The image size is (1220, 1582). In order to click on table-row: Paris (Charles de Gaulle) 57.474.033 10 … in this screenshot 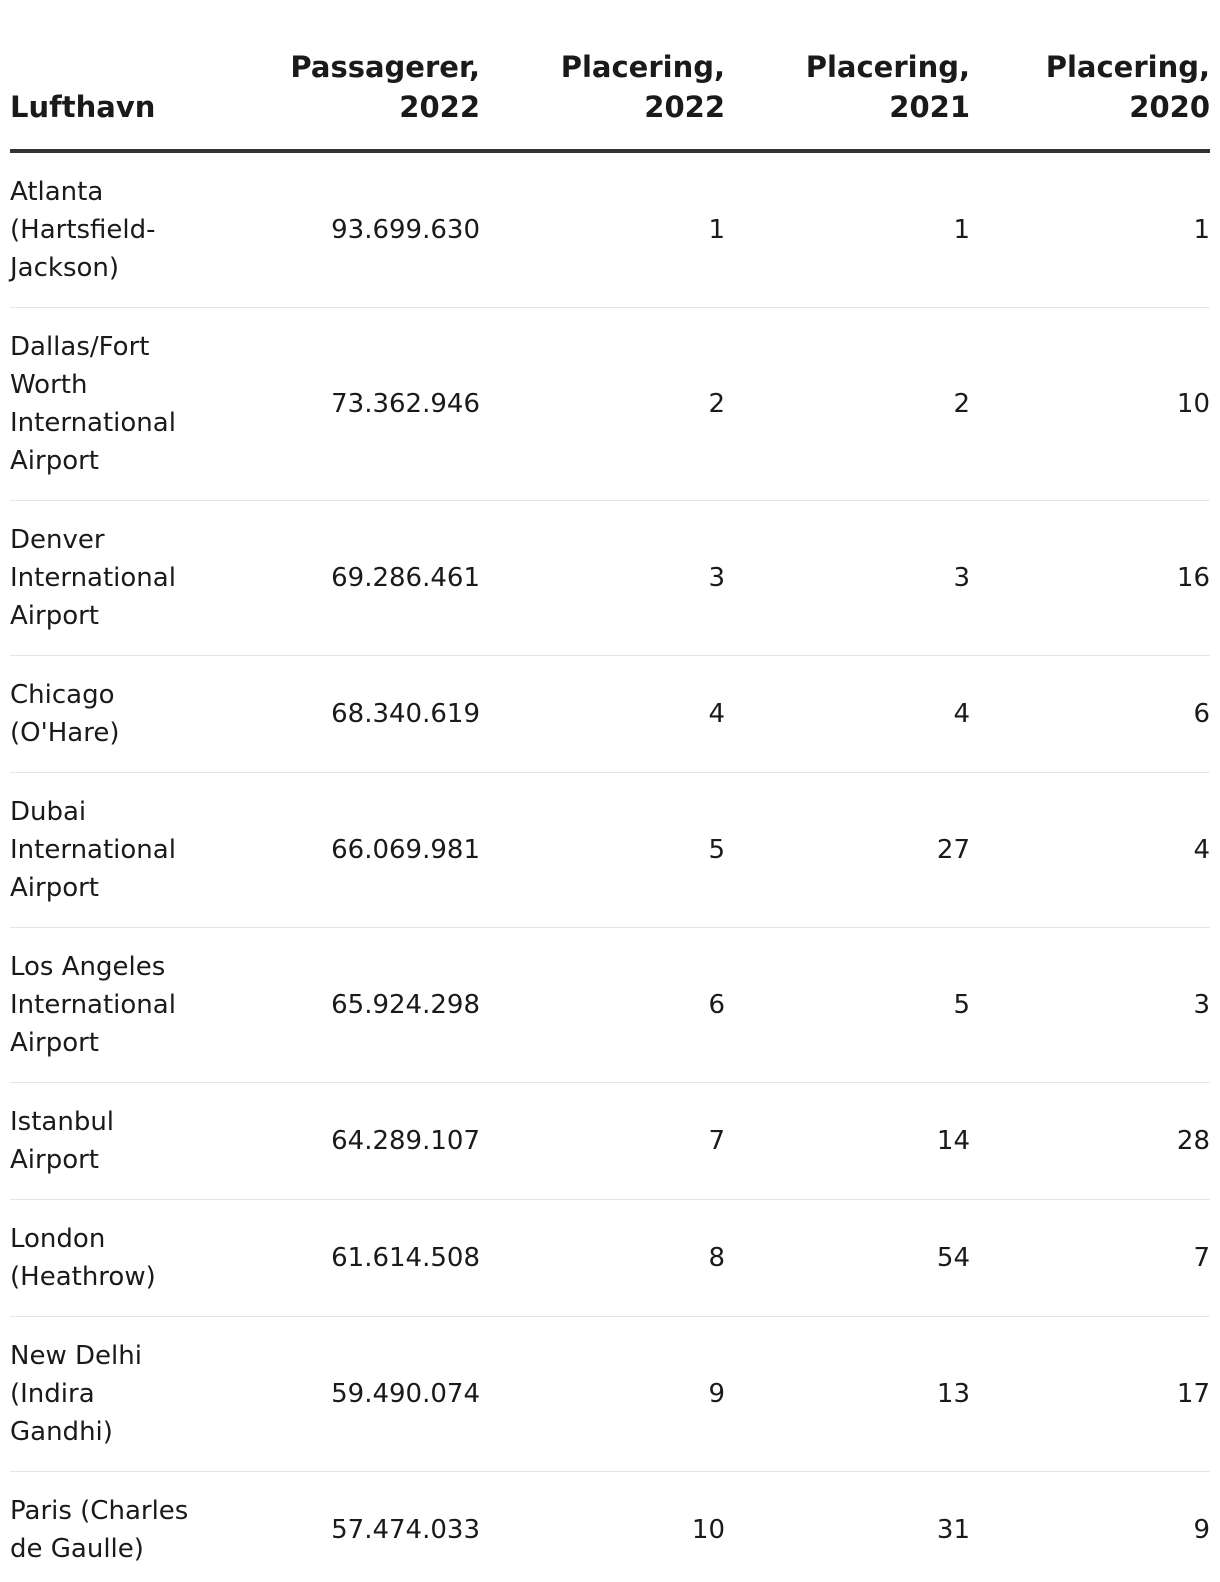, I will do `click(610, 1527)`.